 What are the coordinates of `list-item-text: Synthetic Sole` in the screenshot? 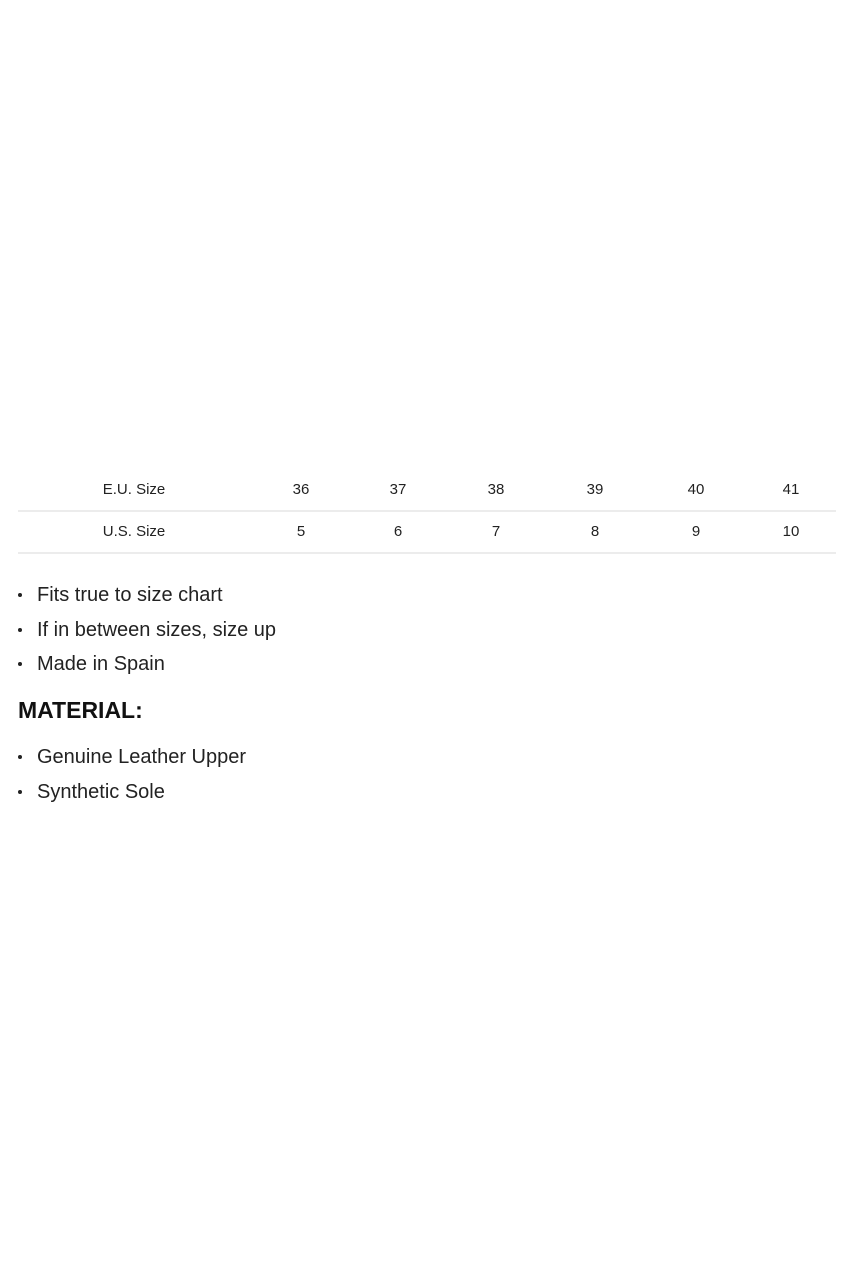 It's located at (101, 791).